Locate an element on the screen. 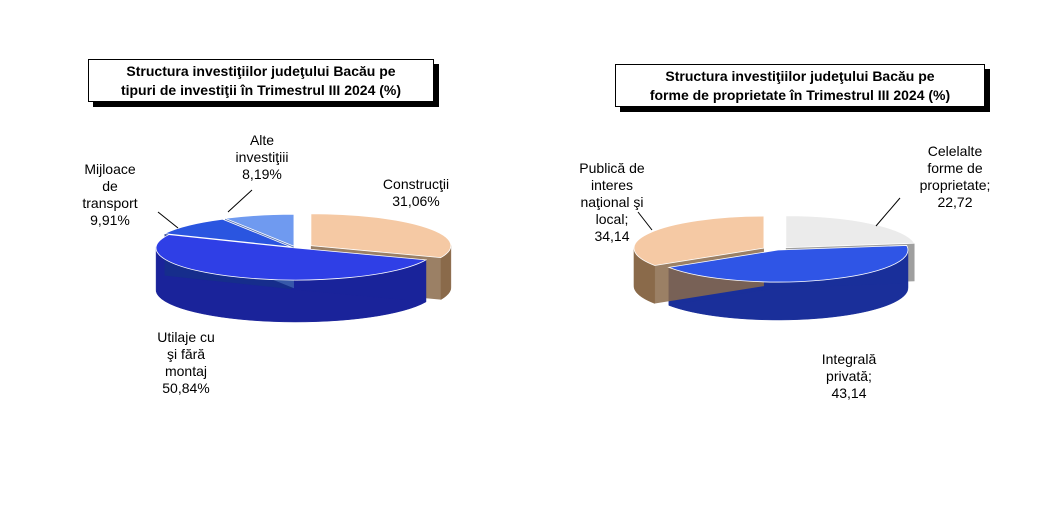 This screenshot has height=508, width=1056. slice-label-text: naţional şi is located at coordinates (612, 202).